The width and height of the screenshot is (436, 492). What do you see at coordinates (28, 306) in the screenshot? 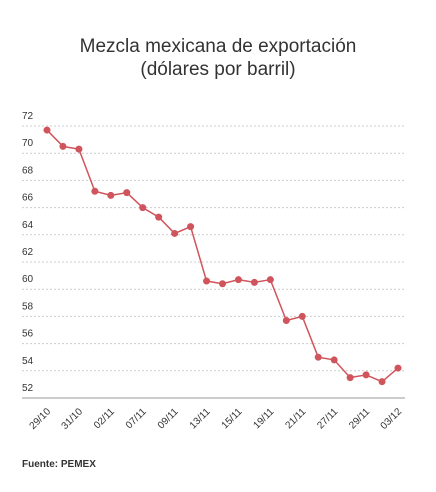
I see `y-tick-label: 58` at bounding box center [28, 306].